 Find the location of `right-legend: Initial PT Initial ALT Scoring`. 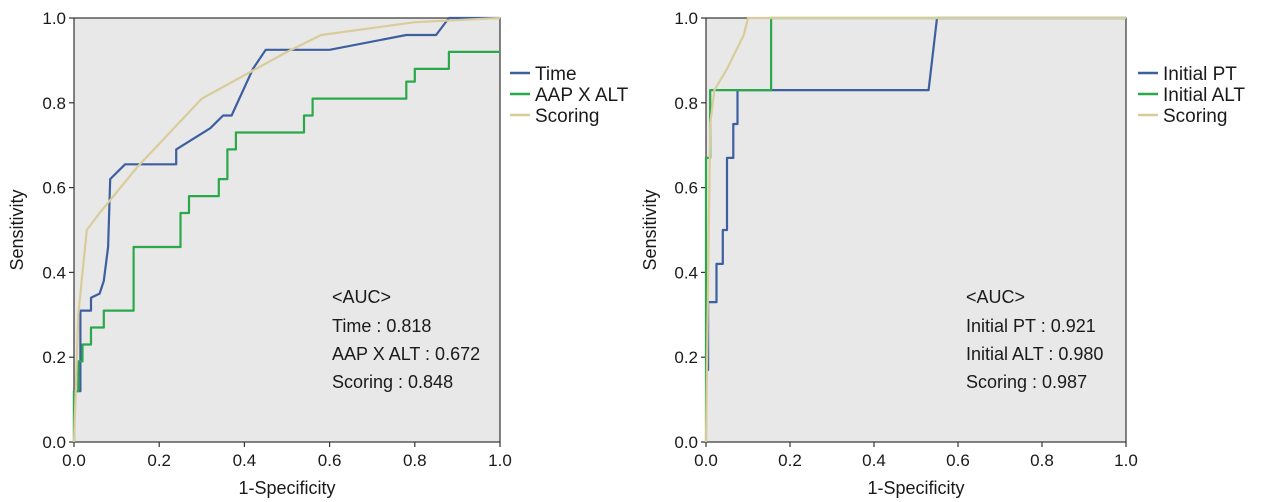

right-legend: Initial PT Initial ALT Scoring is located at coordinates (1191, 95).